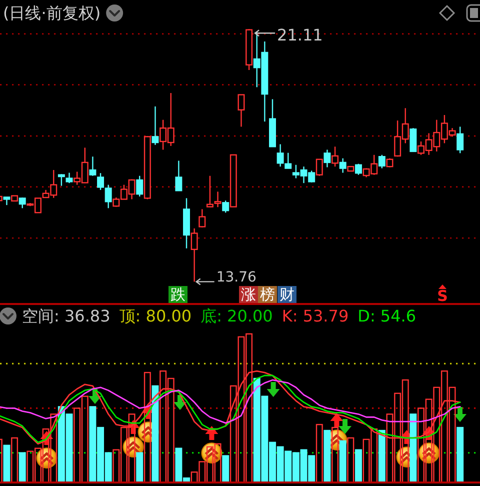  I want to click on ref-line-label: 底: 20.00, so click(236, 316).